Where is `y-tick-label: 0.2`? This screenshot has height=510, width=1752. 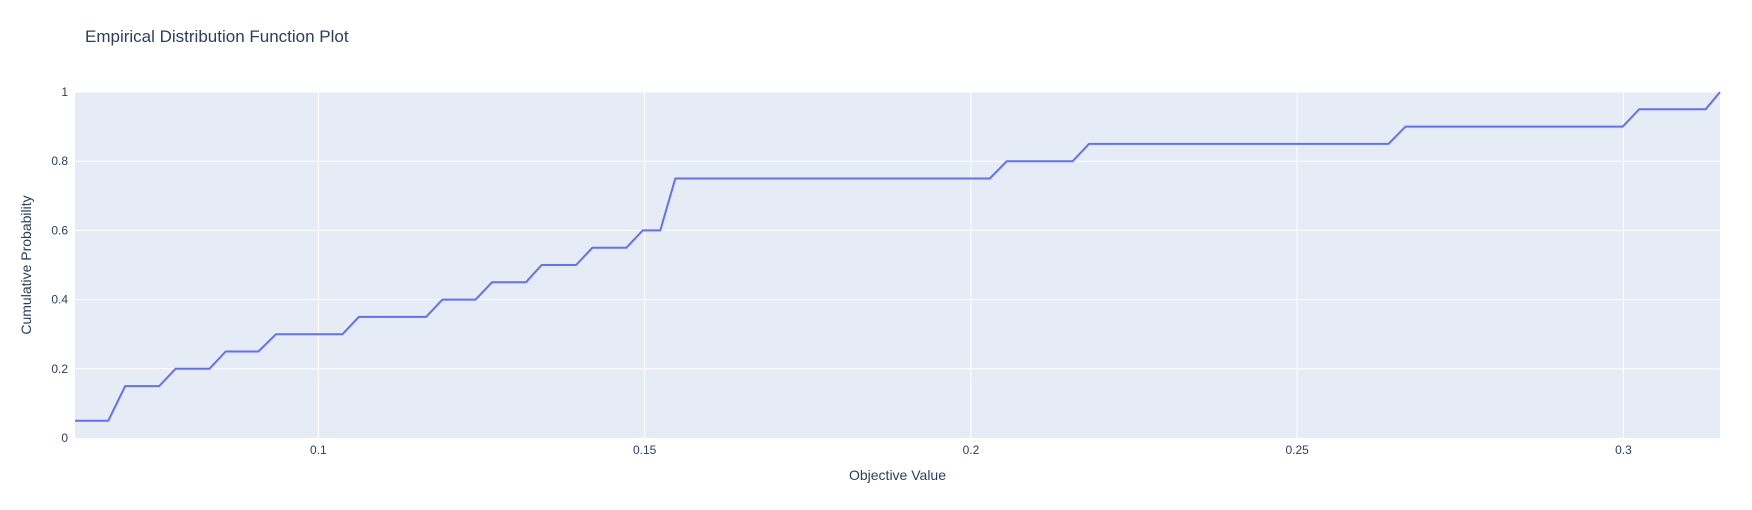 y-tick-label: 0.2 is located at coordinates (59, 369).